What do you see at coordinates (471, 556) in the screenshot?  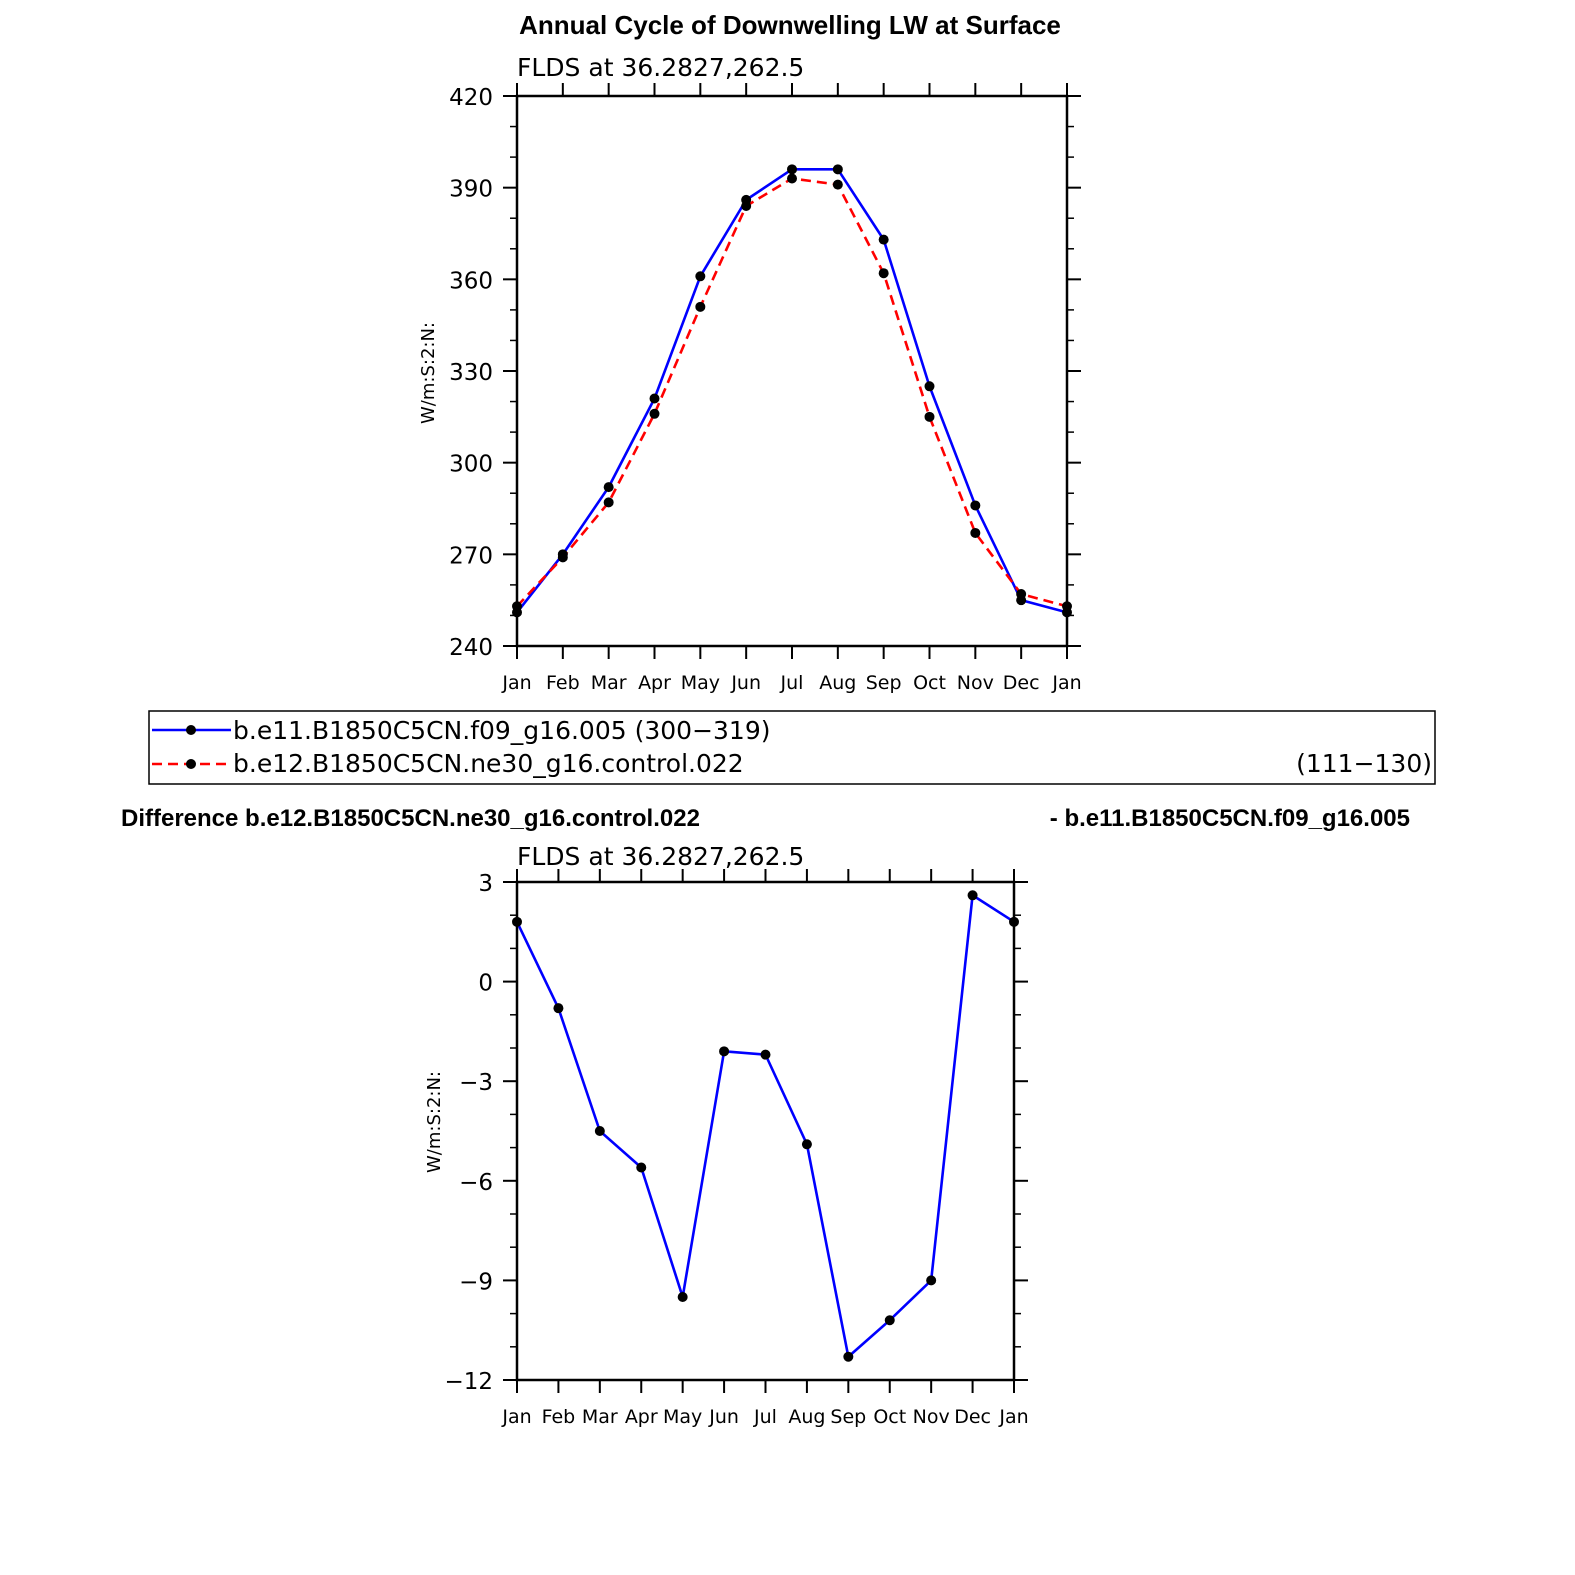 I see `top-y-tick-label: 270` at bounding box center [471, 556].